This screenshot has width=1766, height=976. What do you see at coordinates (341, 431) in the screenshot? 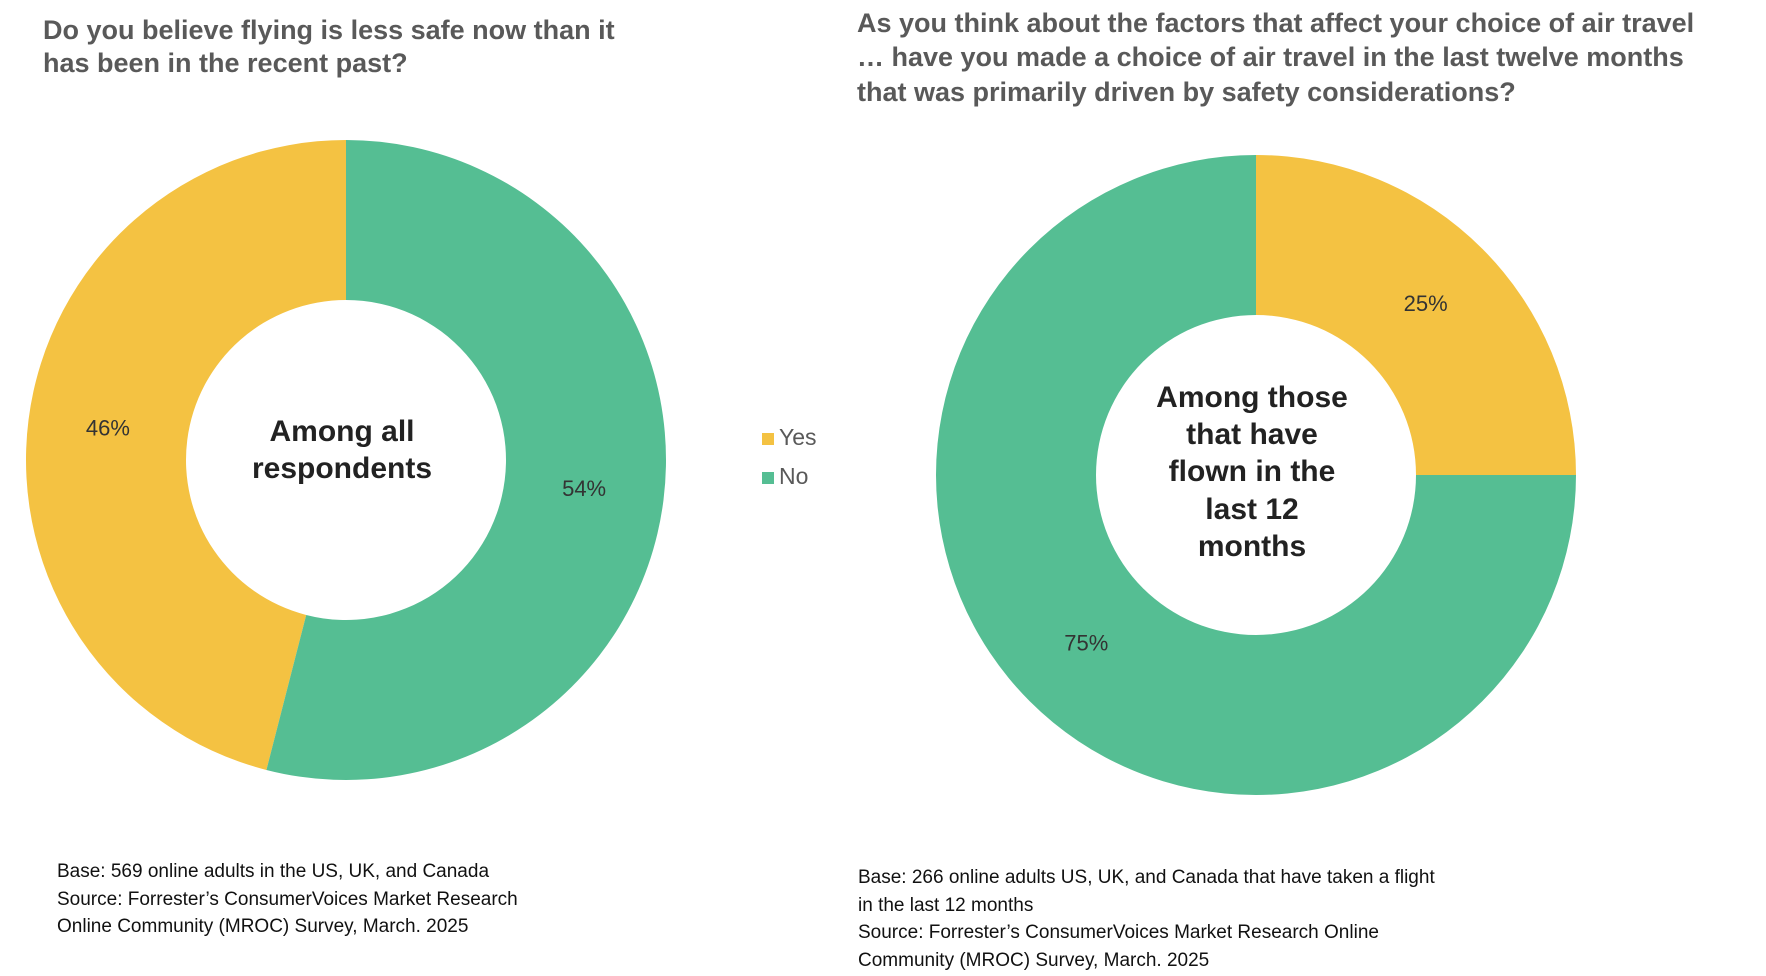
I see `center-label: Among all` at bounding box center [341, 431].